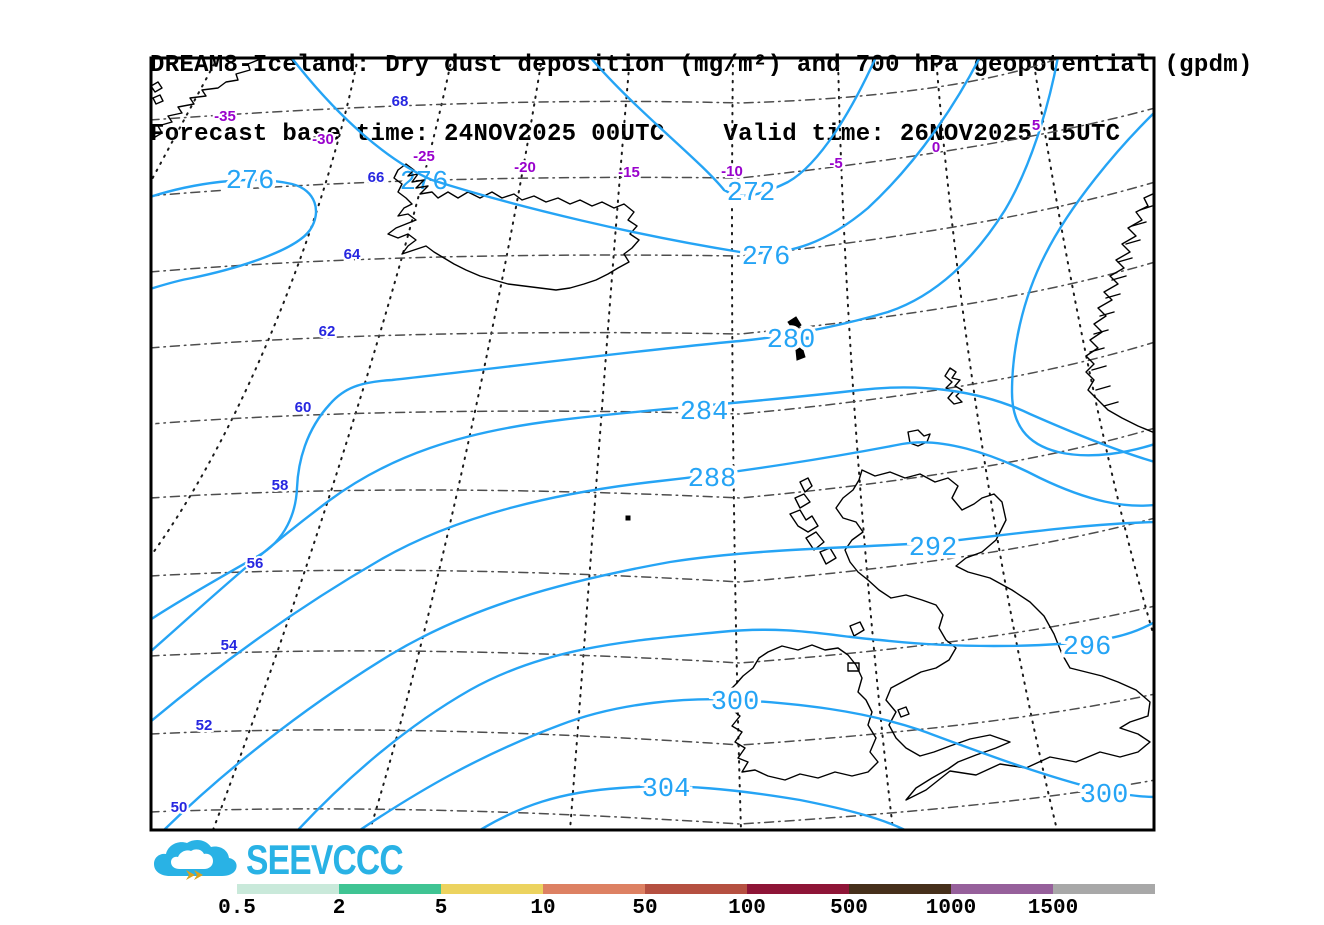 This screenshot has width=1324, height=925. What do you see at coordinates (732, 171) in the screenshot?
I see `longitude-label--10: -10` at bounding box center [732, 171].